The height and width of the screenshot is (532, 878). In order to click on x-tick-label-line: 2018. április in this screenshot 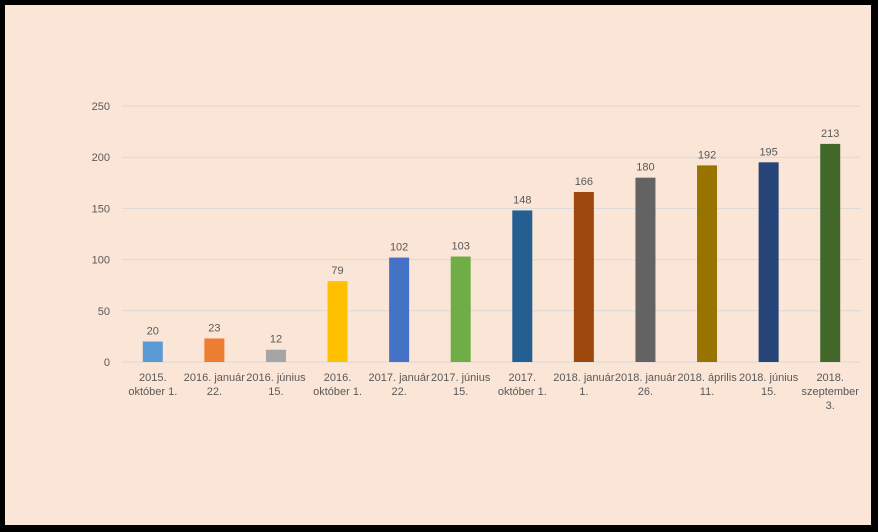, I will do `click(707, 378)`.